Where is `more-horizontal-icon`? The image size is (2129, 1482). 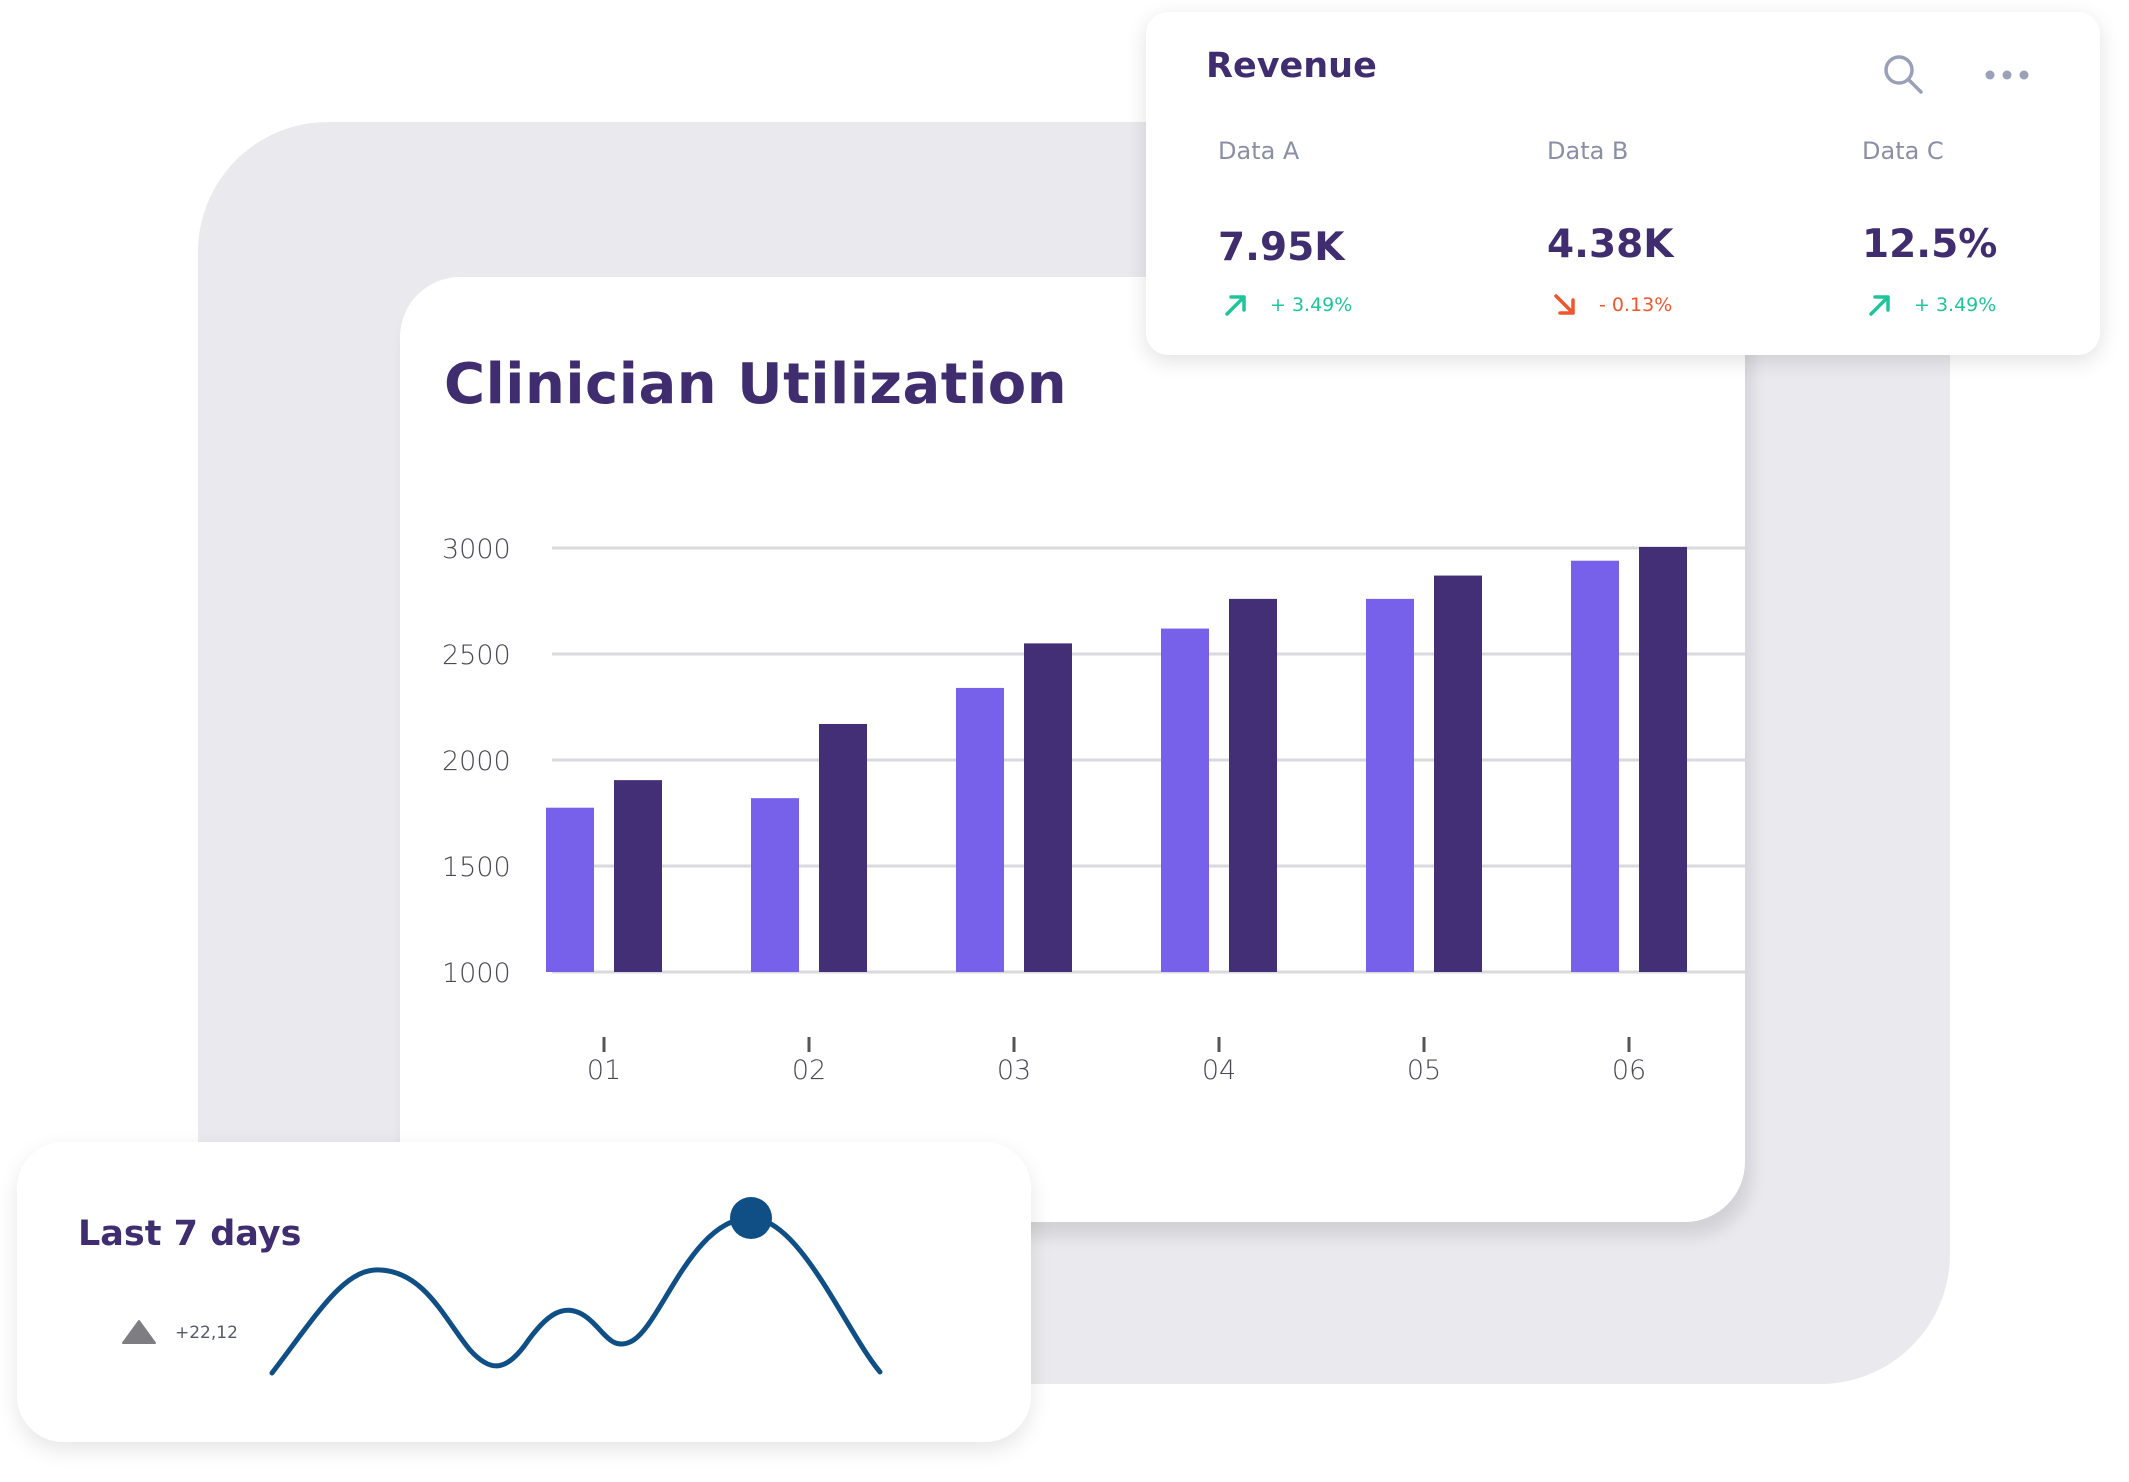
more-horizontal-icon is located at coordinates (2007, 75).